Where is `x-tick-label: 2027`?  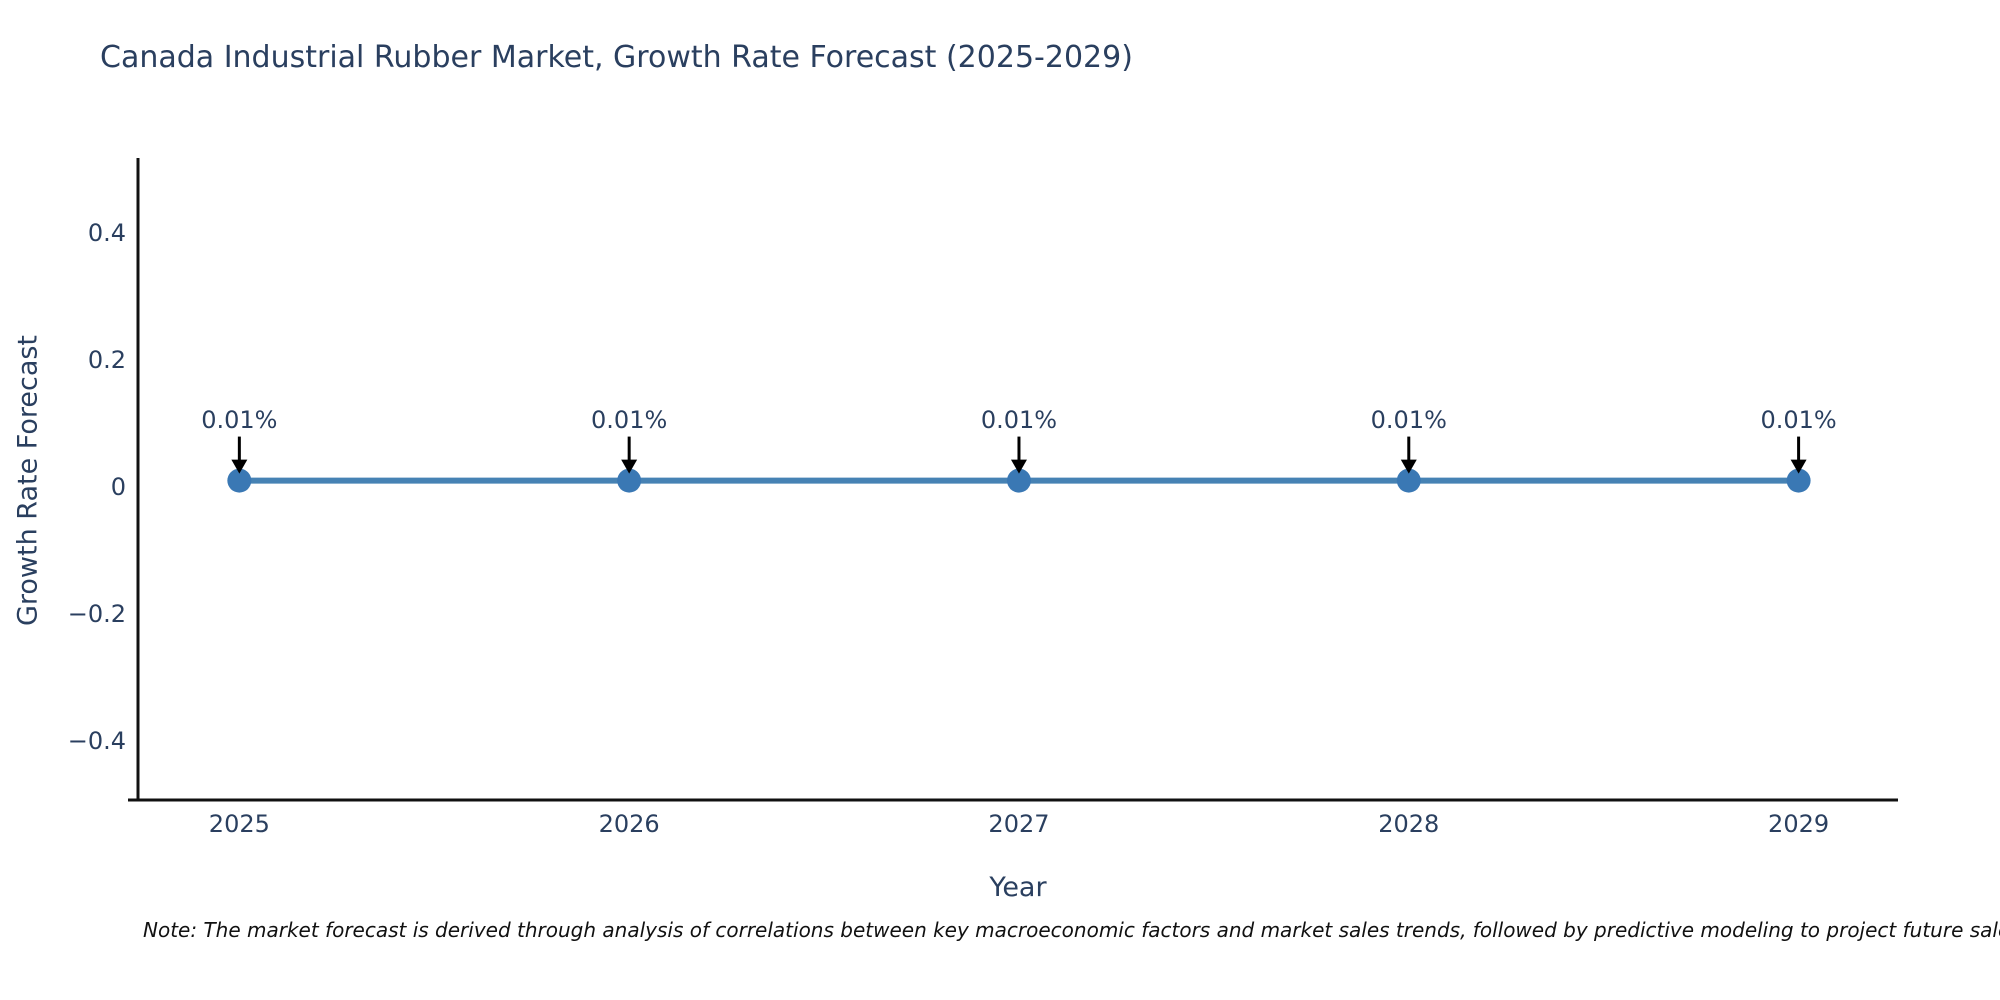
x-tick-label: 2027 is located at coordinates (1019, 824).